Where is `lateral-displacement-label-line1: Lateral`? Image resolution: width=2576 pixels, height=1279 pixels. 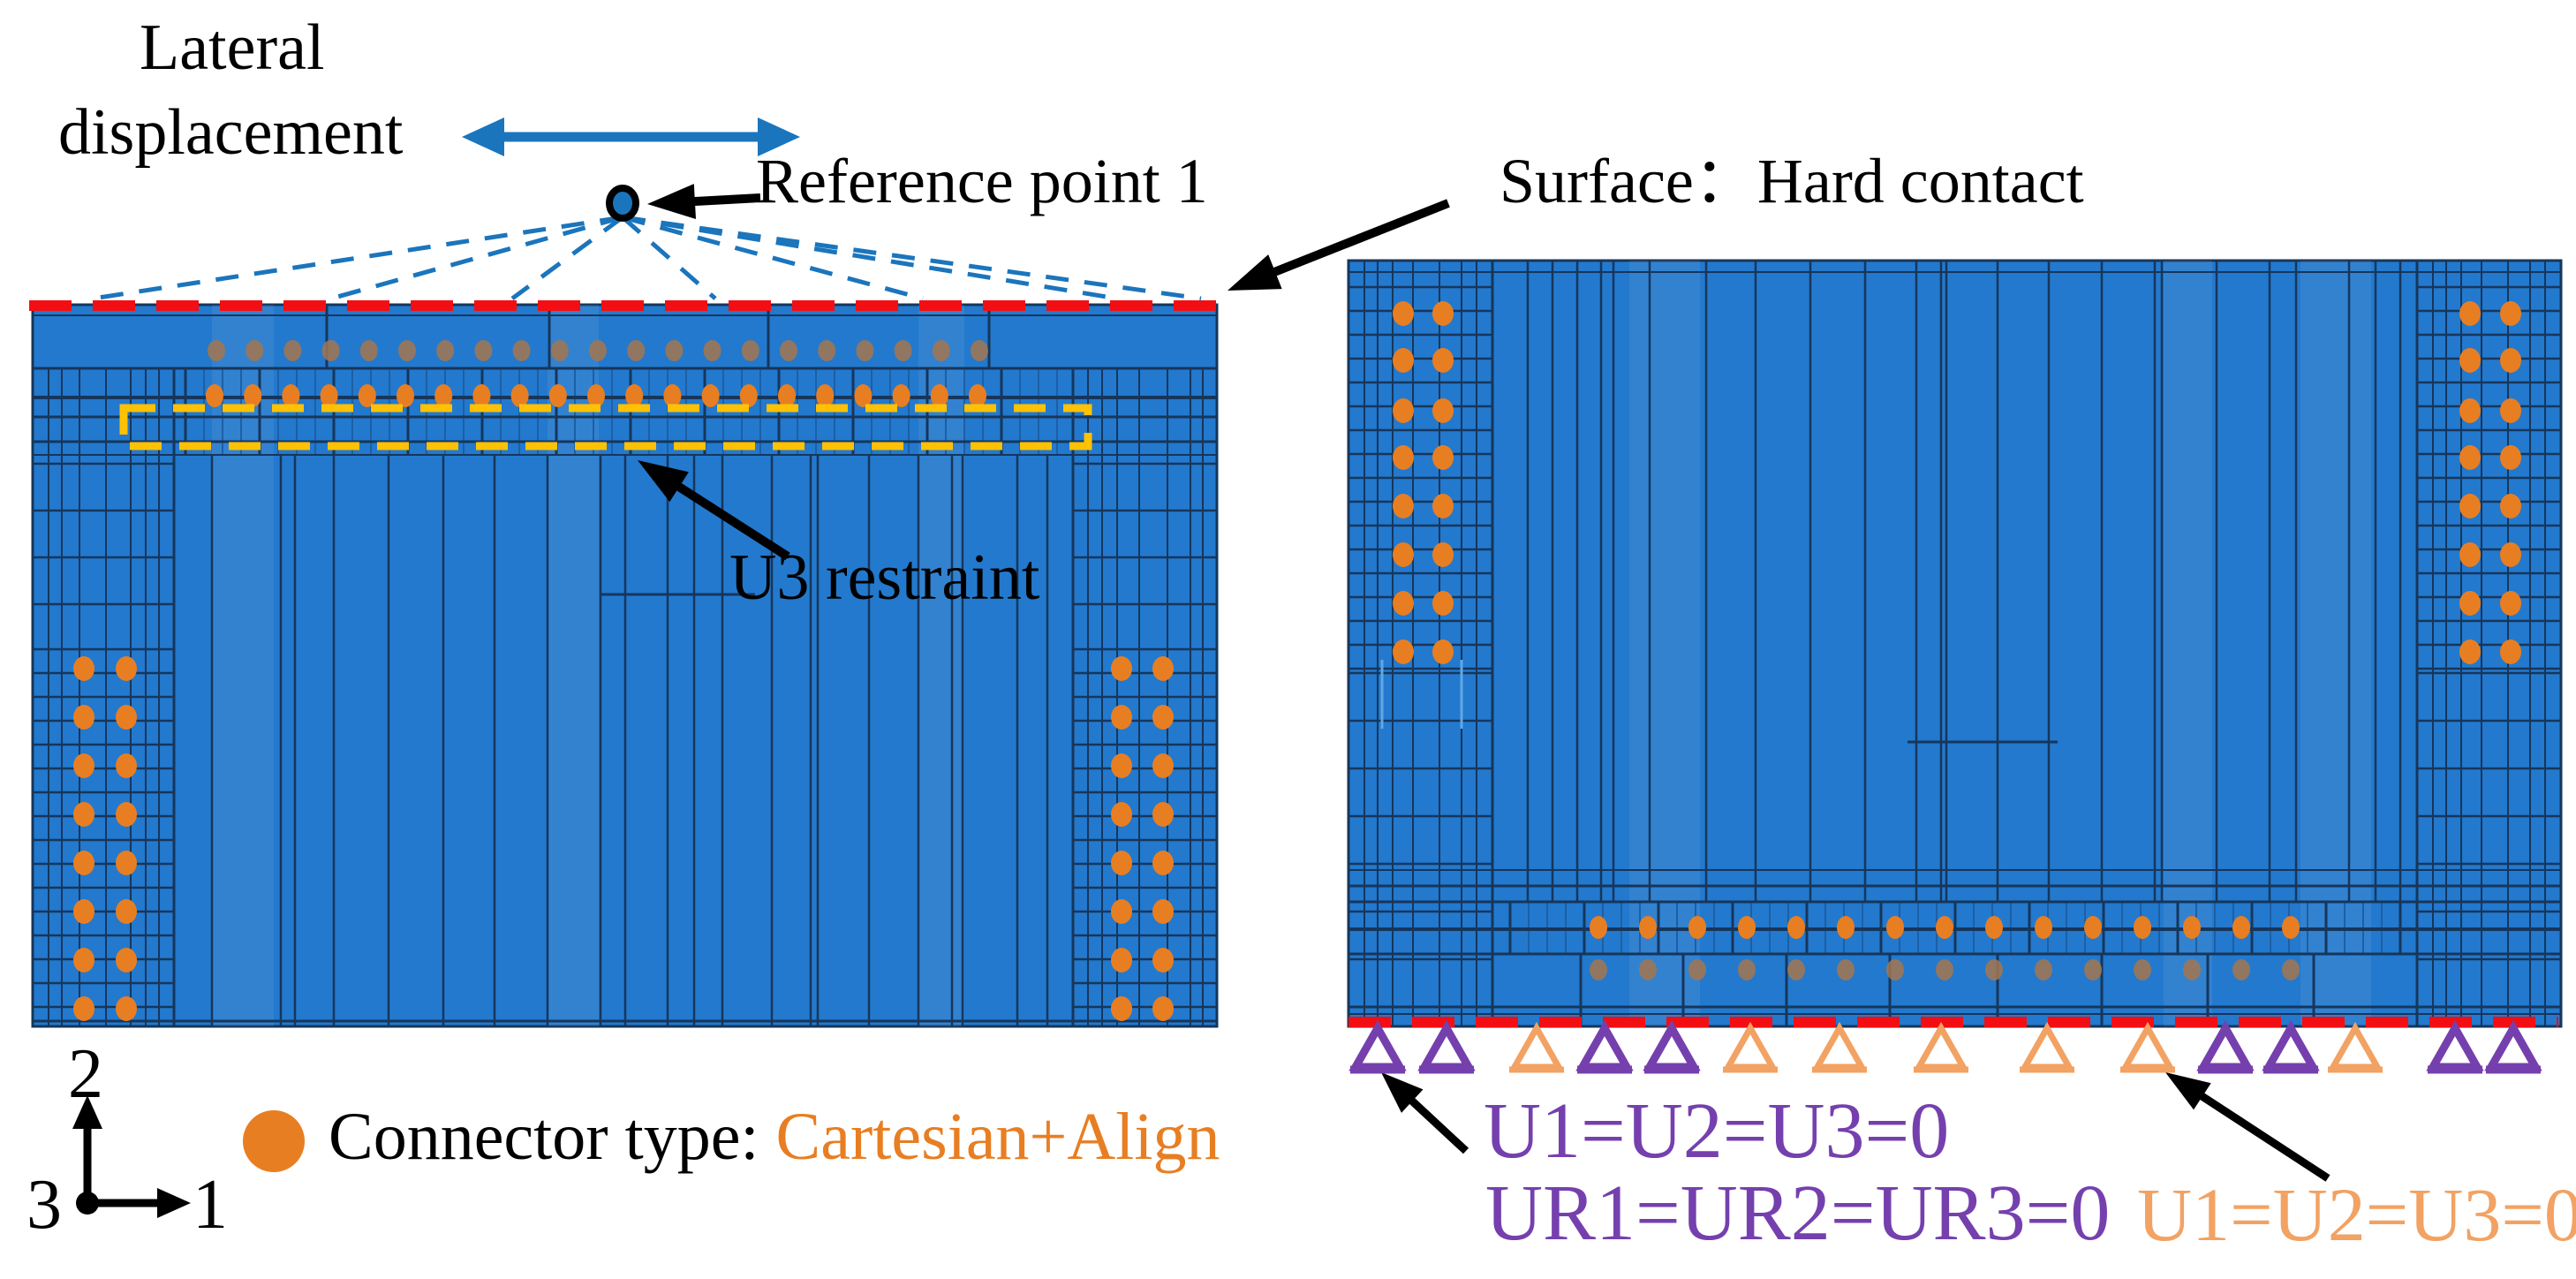 lateral-displacement-label-line1: Lateral is located at coordinates (232, 47).